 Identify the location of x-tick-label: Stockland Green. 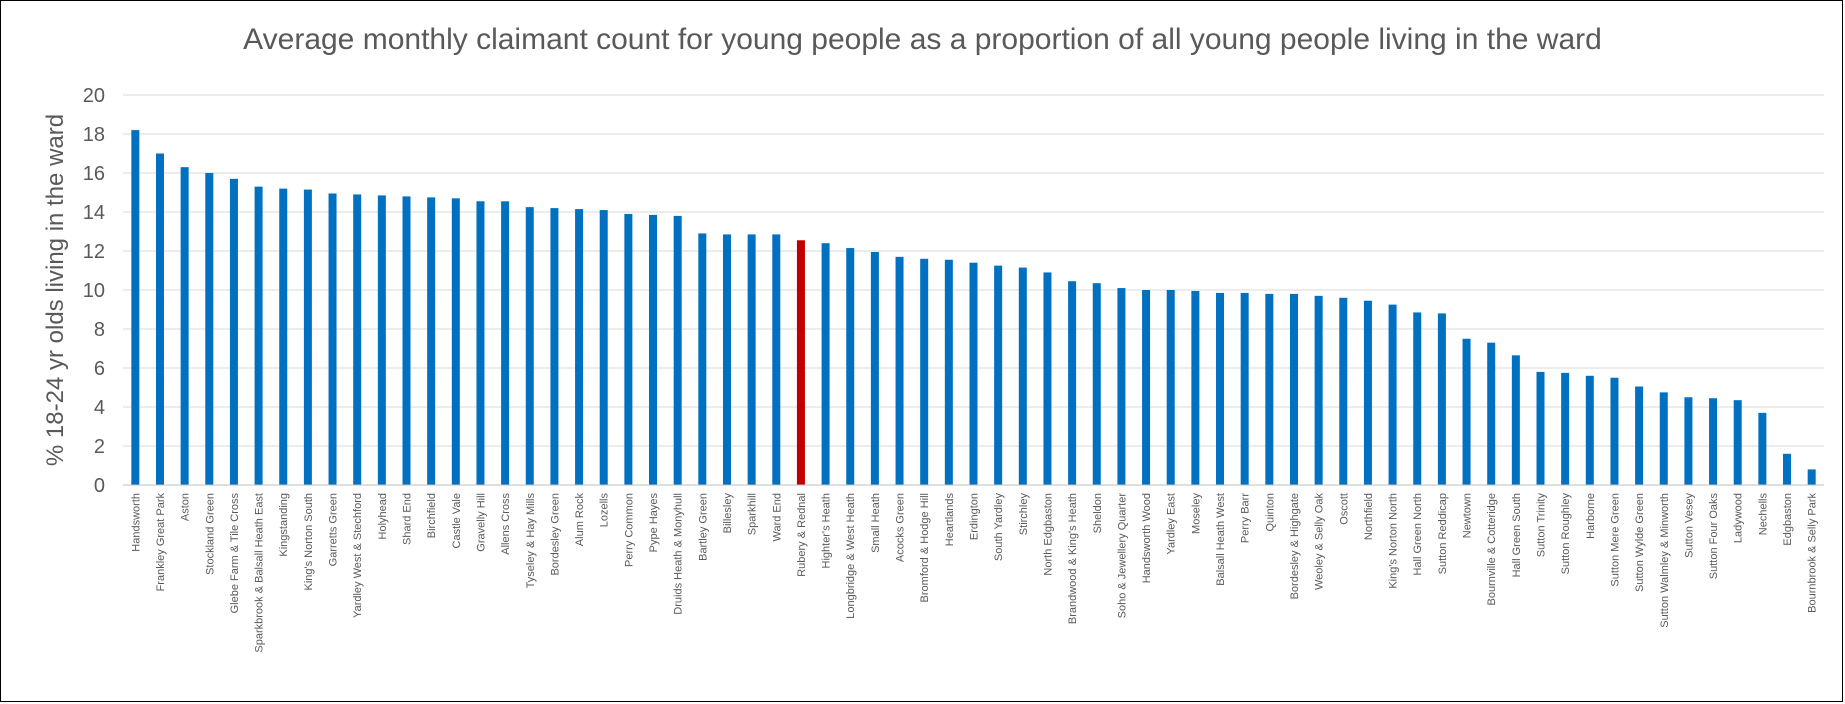
(210, 534).